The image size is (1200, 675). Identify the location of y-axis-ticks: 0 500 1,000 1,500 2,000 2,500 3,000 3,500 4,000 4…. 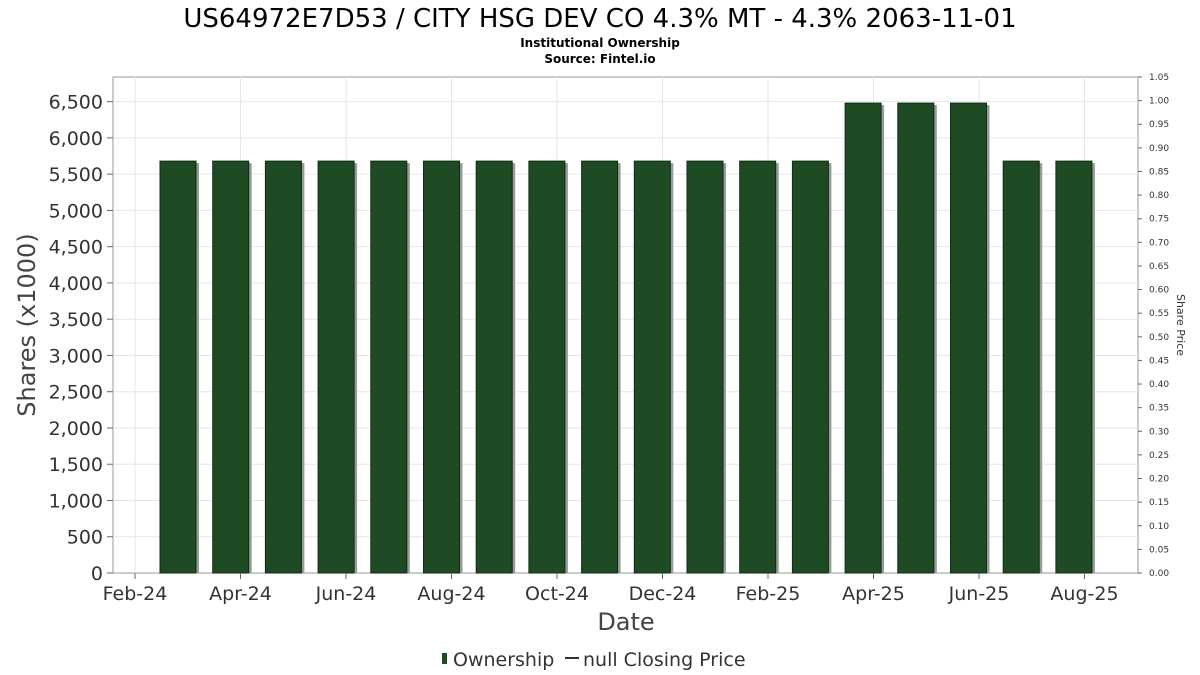
(81, 338).